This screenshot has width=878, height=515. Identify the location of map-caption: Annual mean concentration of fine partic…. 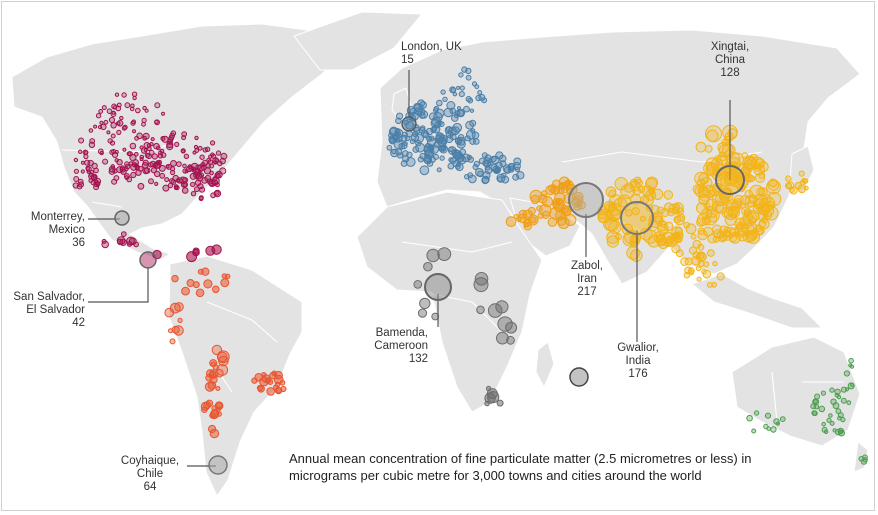
(520, 467).